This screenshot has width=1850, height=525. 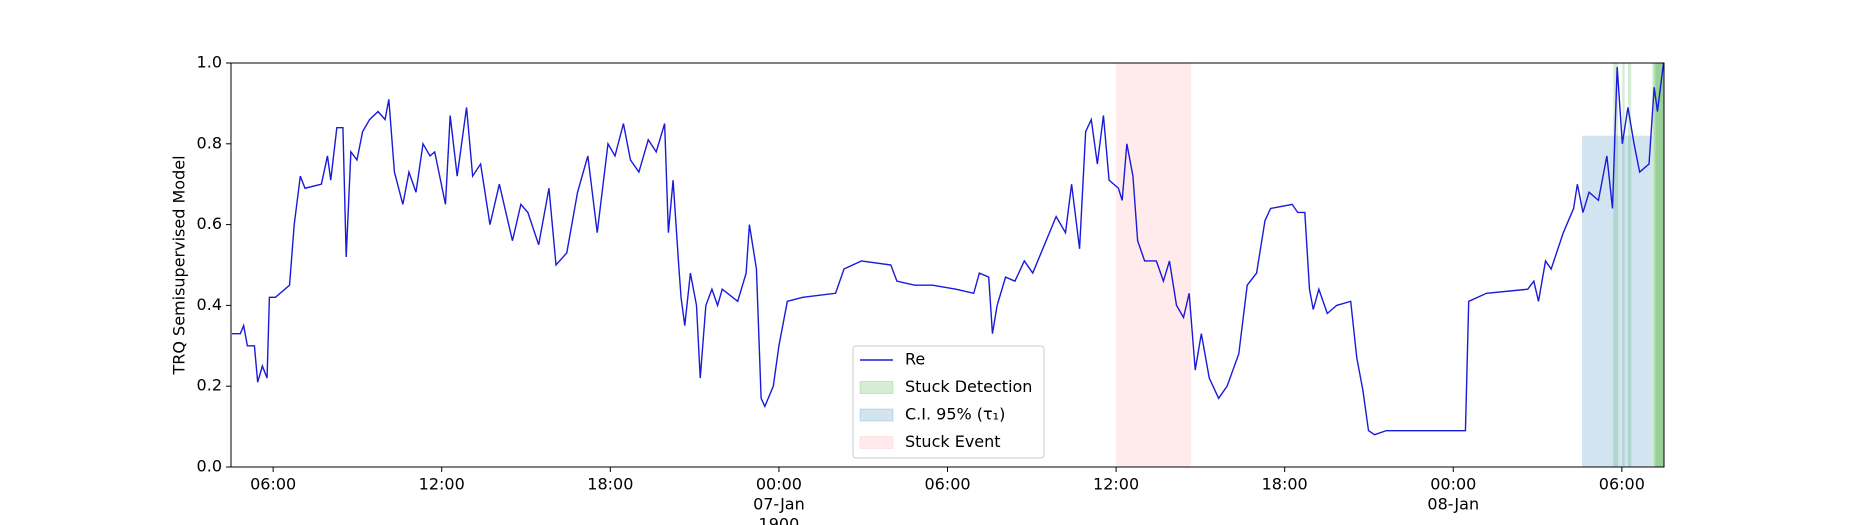 I want to click on y-tick-label: 0.4, so click(x=209, y=304).